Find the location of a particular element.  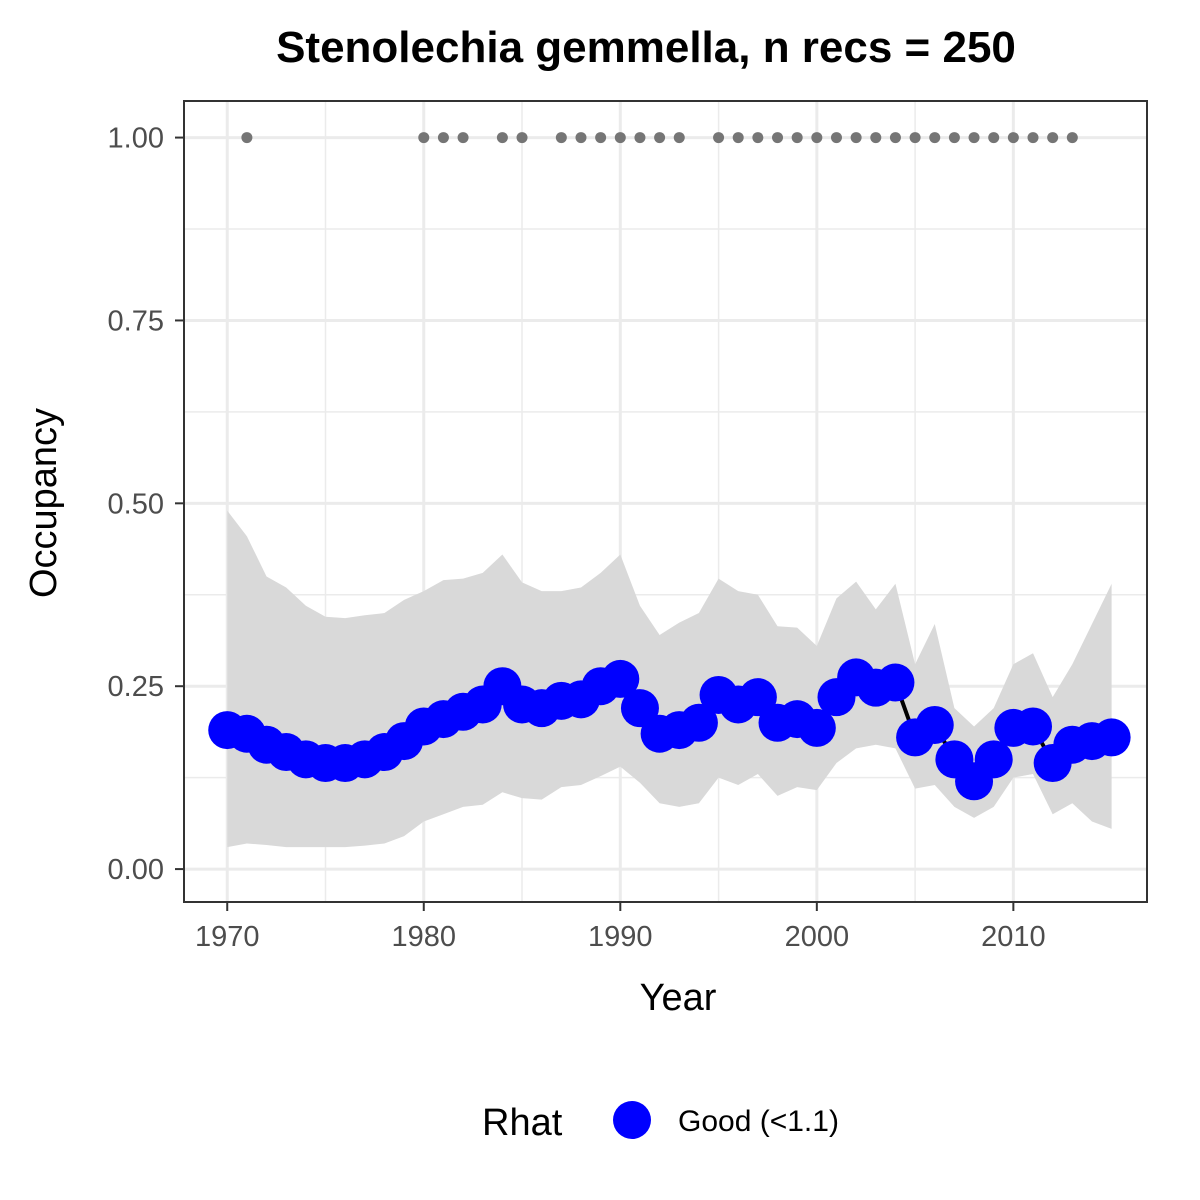

x-tick-label: 2010 is located at coordinates (1013, 937).